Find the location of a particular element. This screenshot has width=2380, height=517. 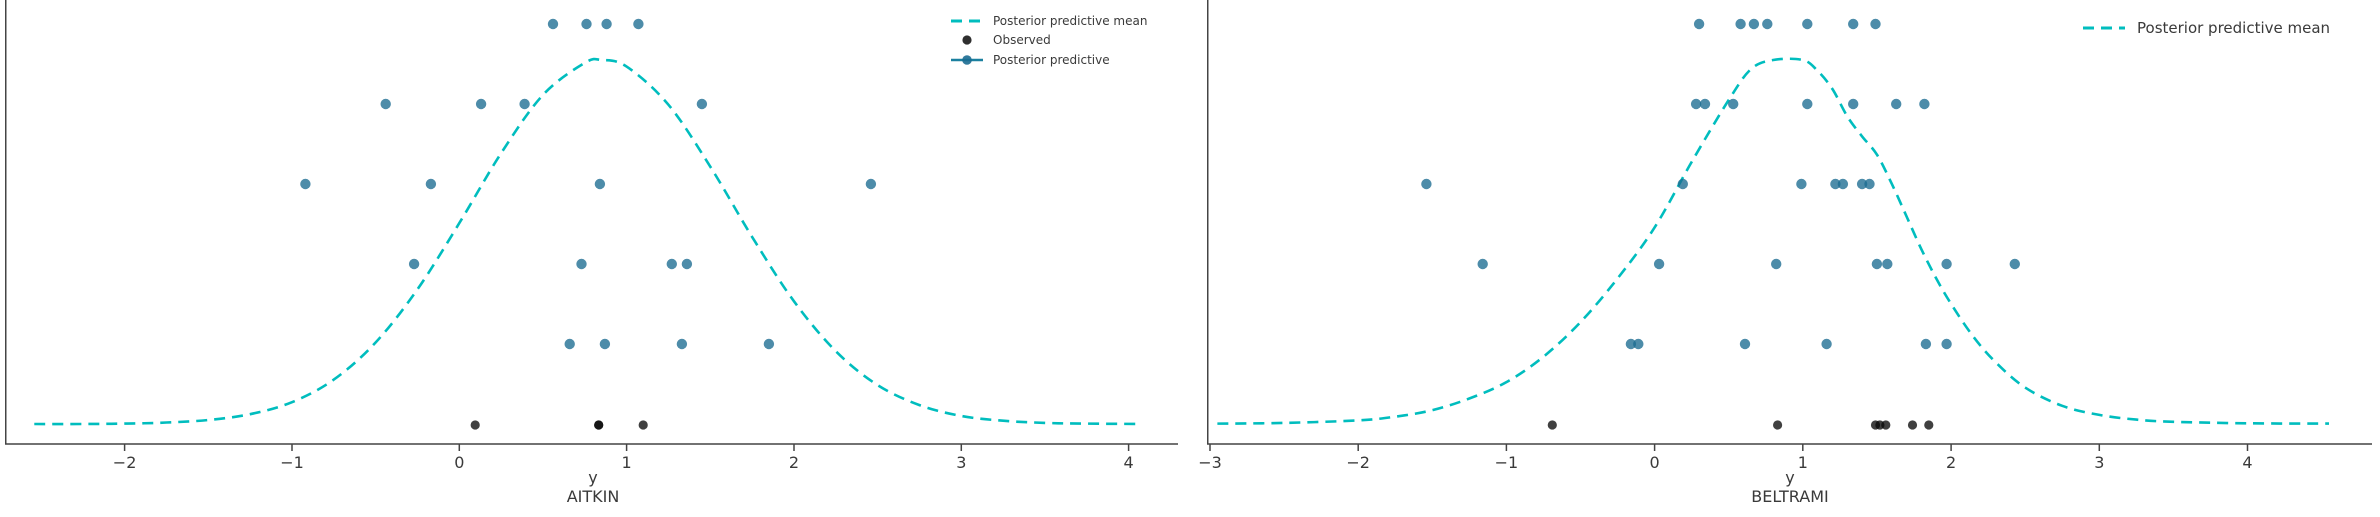

x-tick-label: 4 is located at coordinates (1129, 462).